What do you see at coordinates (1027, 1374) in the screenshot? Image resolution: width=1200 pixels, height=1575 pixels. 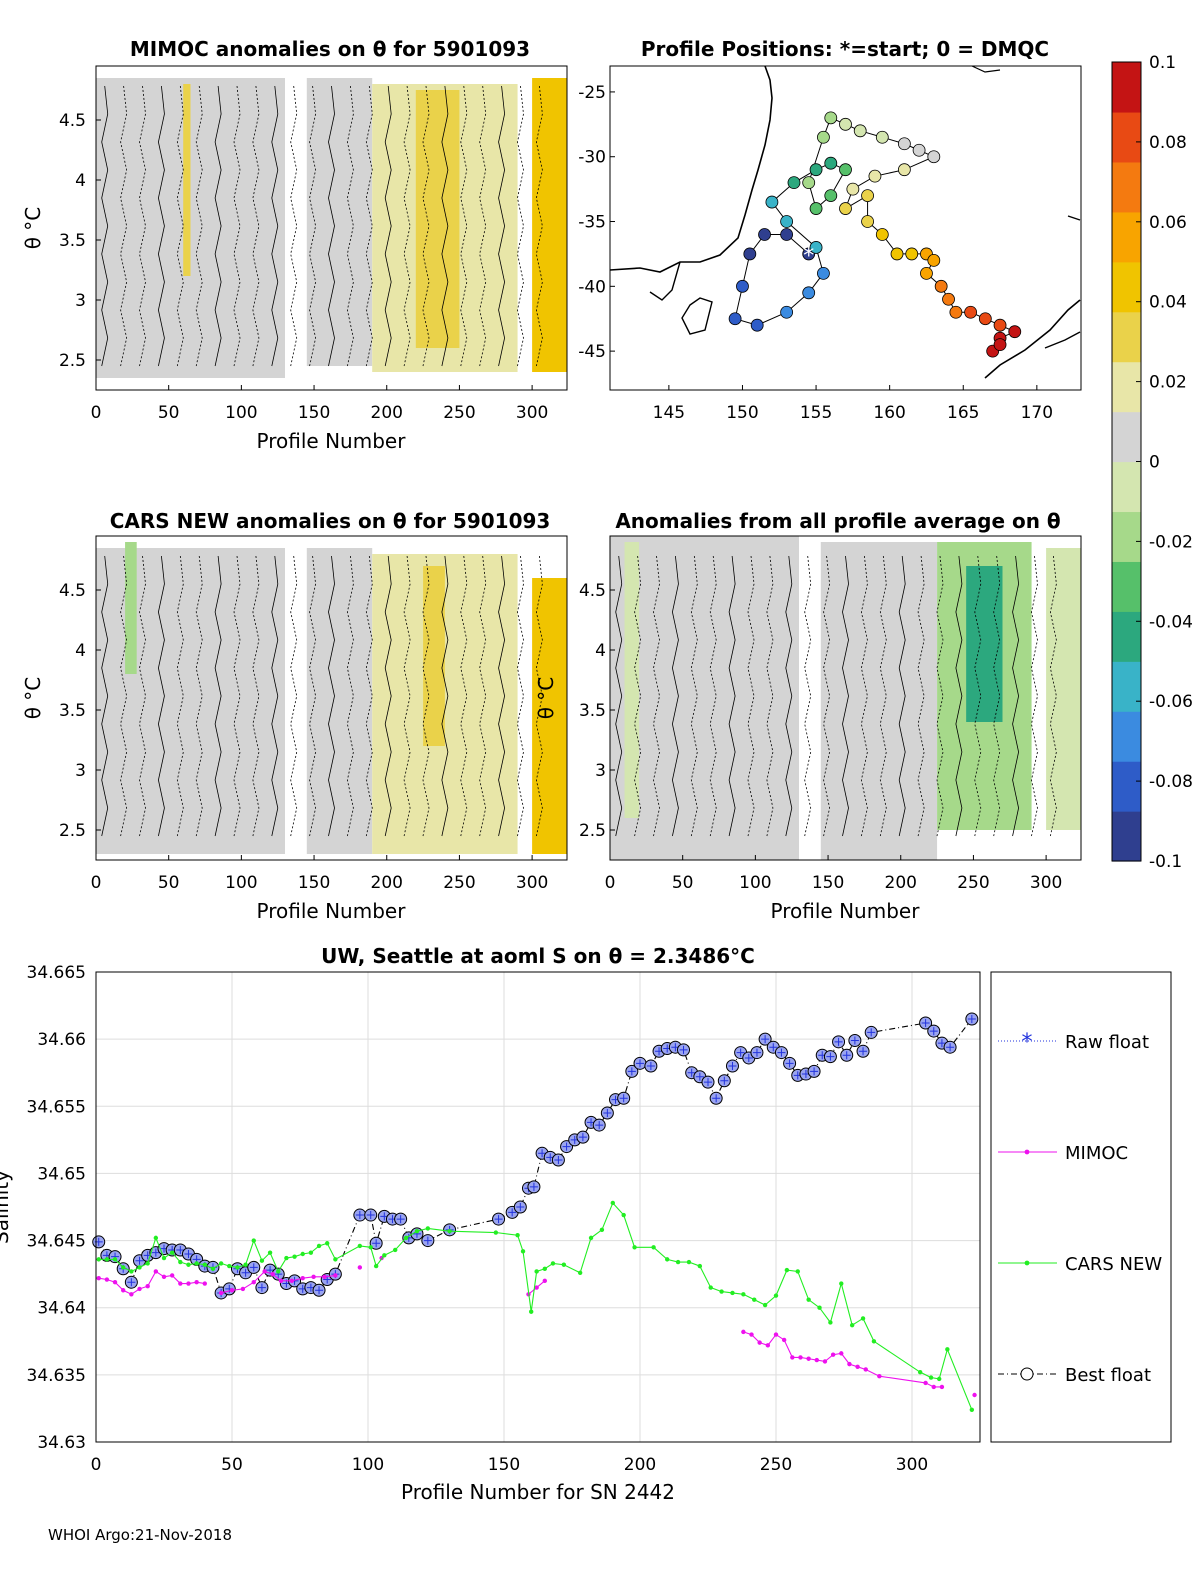 I see `legend-best-marker` at bounding box center [1027, 1374].